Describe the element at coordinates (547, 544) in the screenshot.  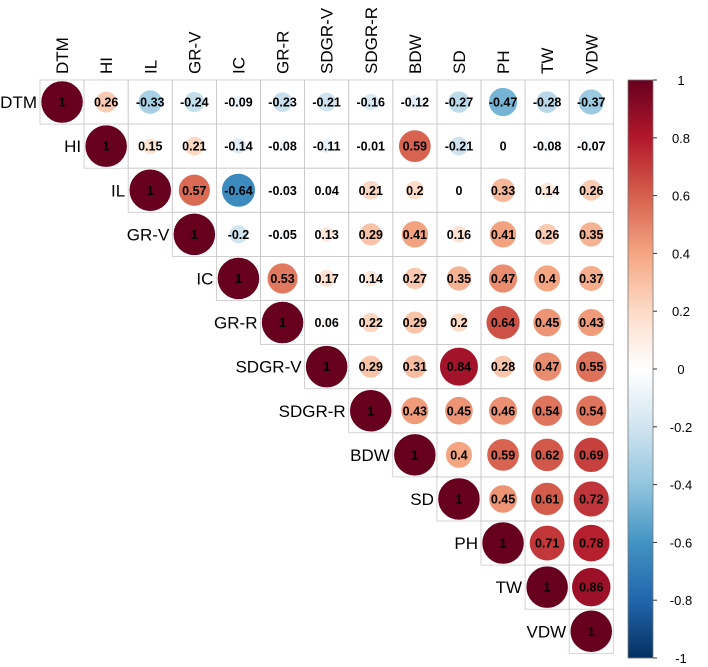
I see `correlation-value-ph-tw: 0.71` at that location.